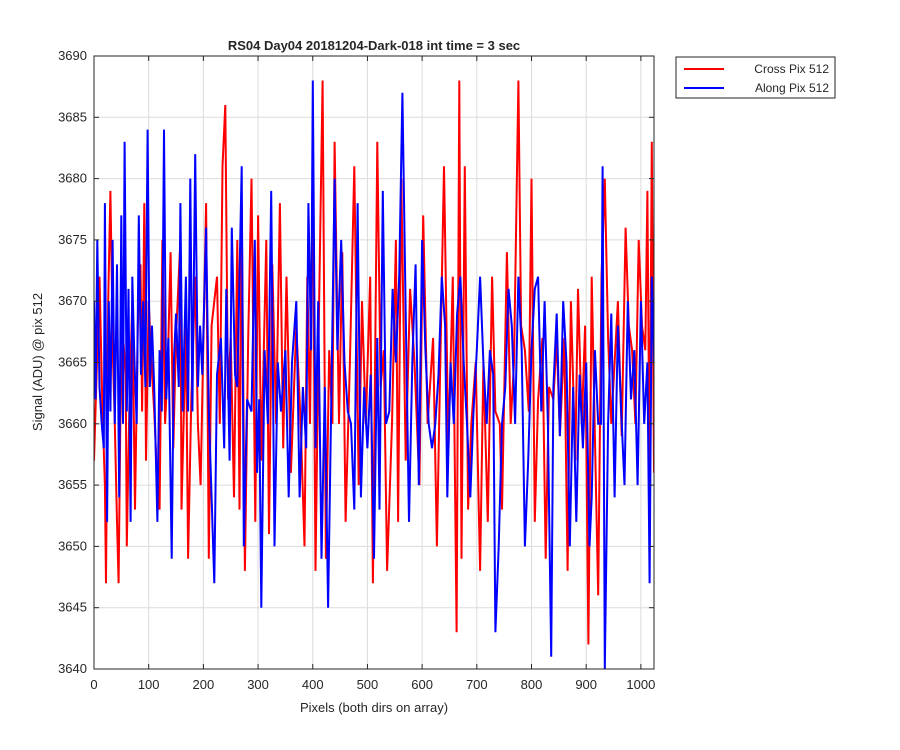 The width and height of the screenshot is (900, 750). What do you see at coordinates (93, 684) in the screenshot?
I see `x-tick-label: 0` at bounding box center [93, 684].